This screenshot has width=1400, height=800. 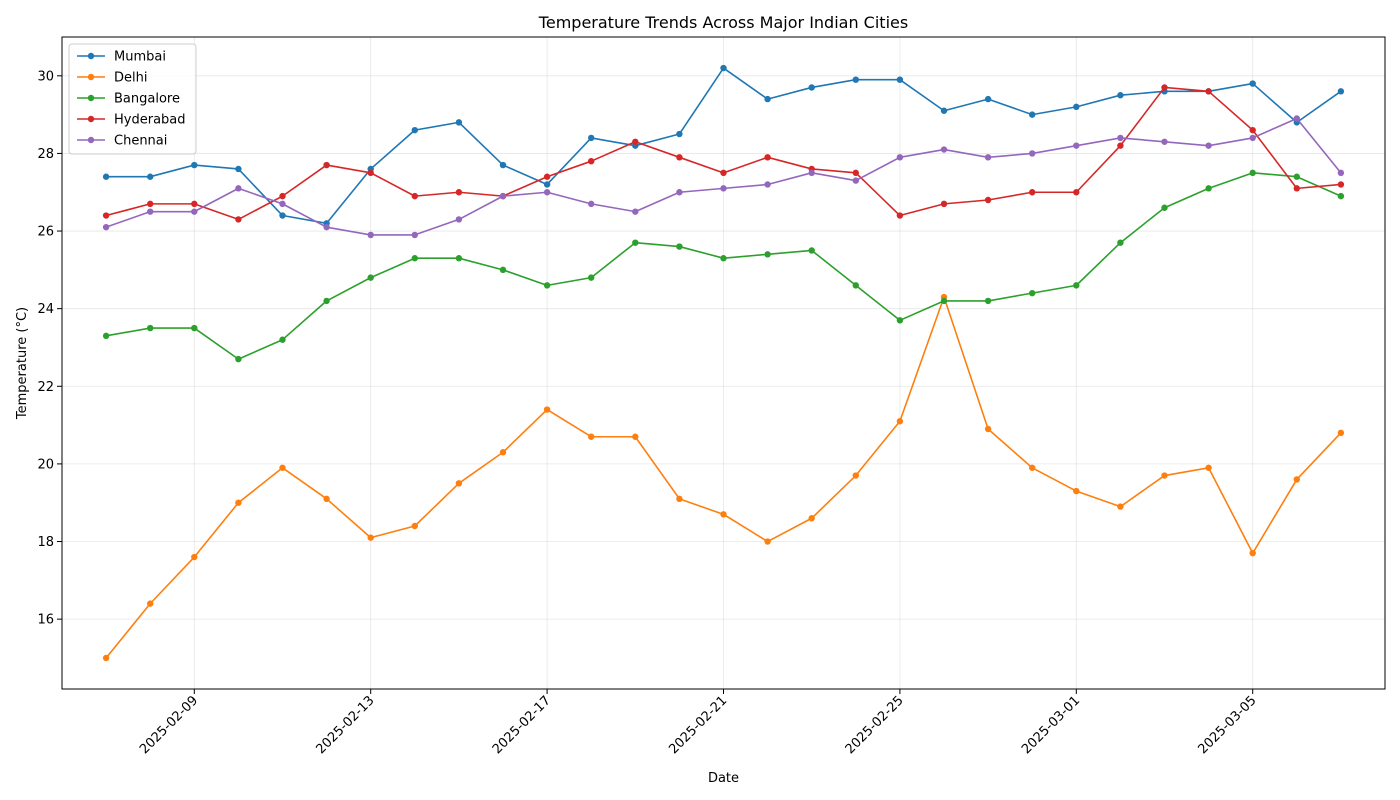 I want to click on y-axis-ticks: 16 18 20 22 24 26 28 30, so click(x=49, y=348).